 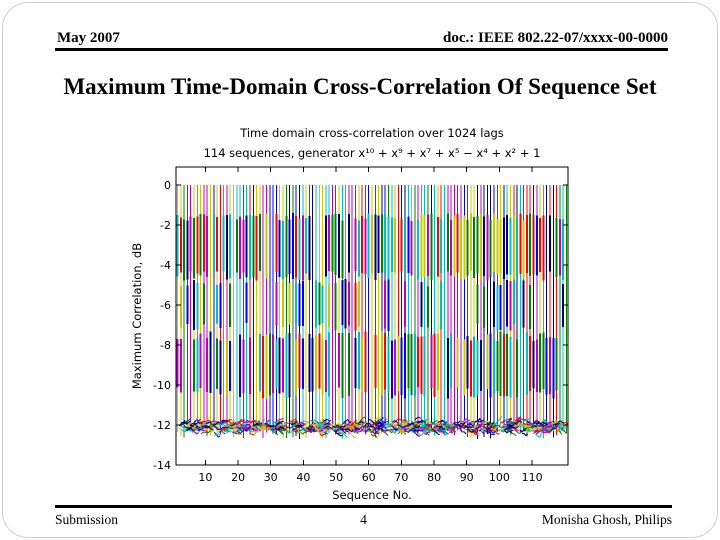 What do you see at coordinates (434, 477) in the screenshot?
I see `x-tick-label: 80` at bounding box center [434, 477].